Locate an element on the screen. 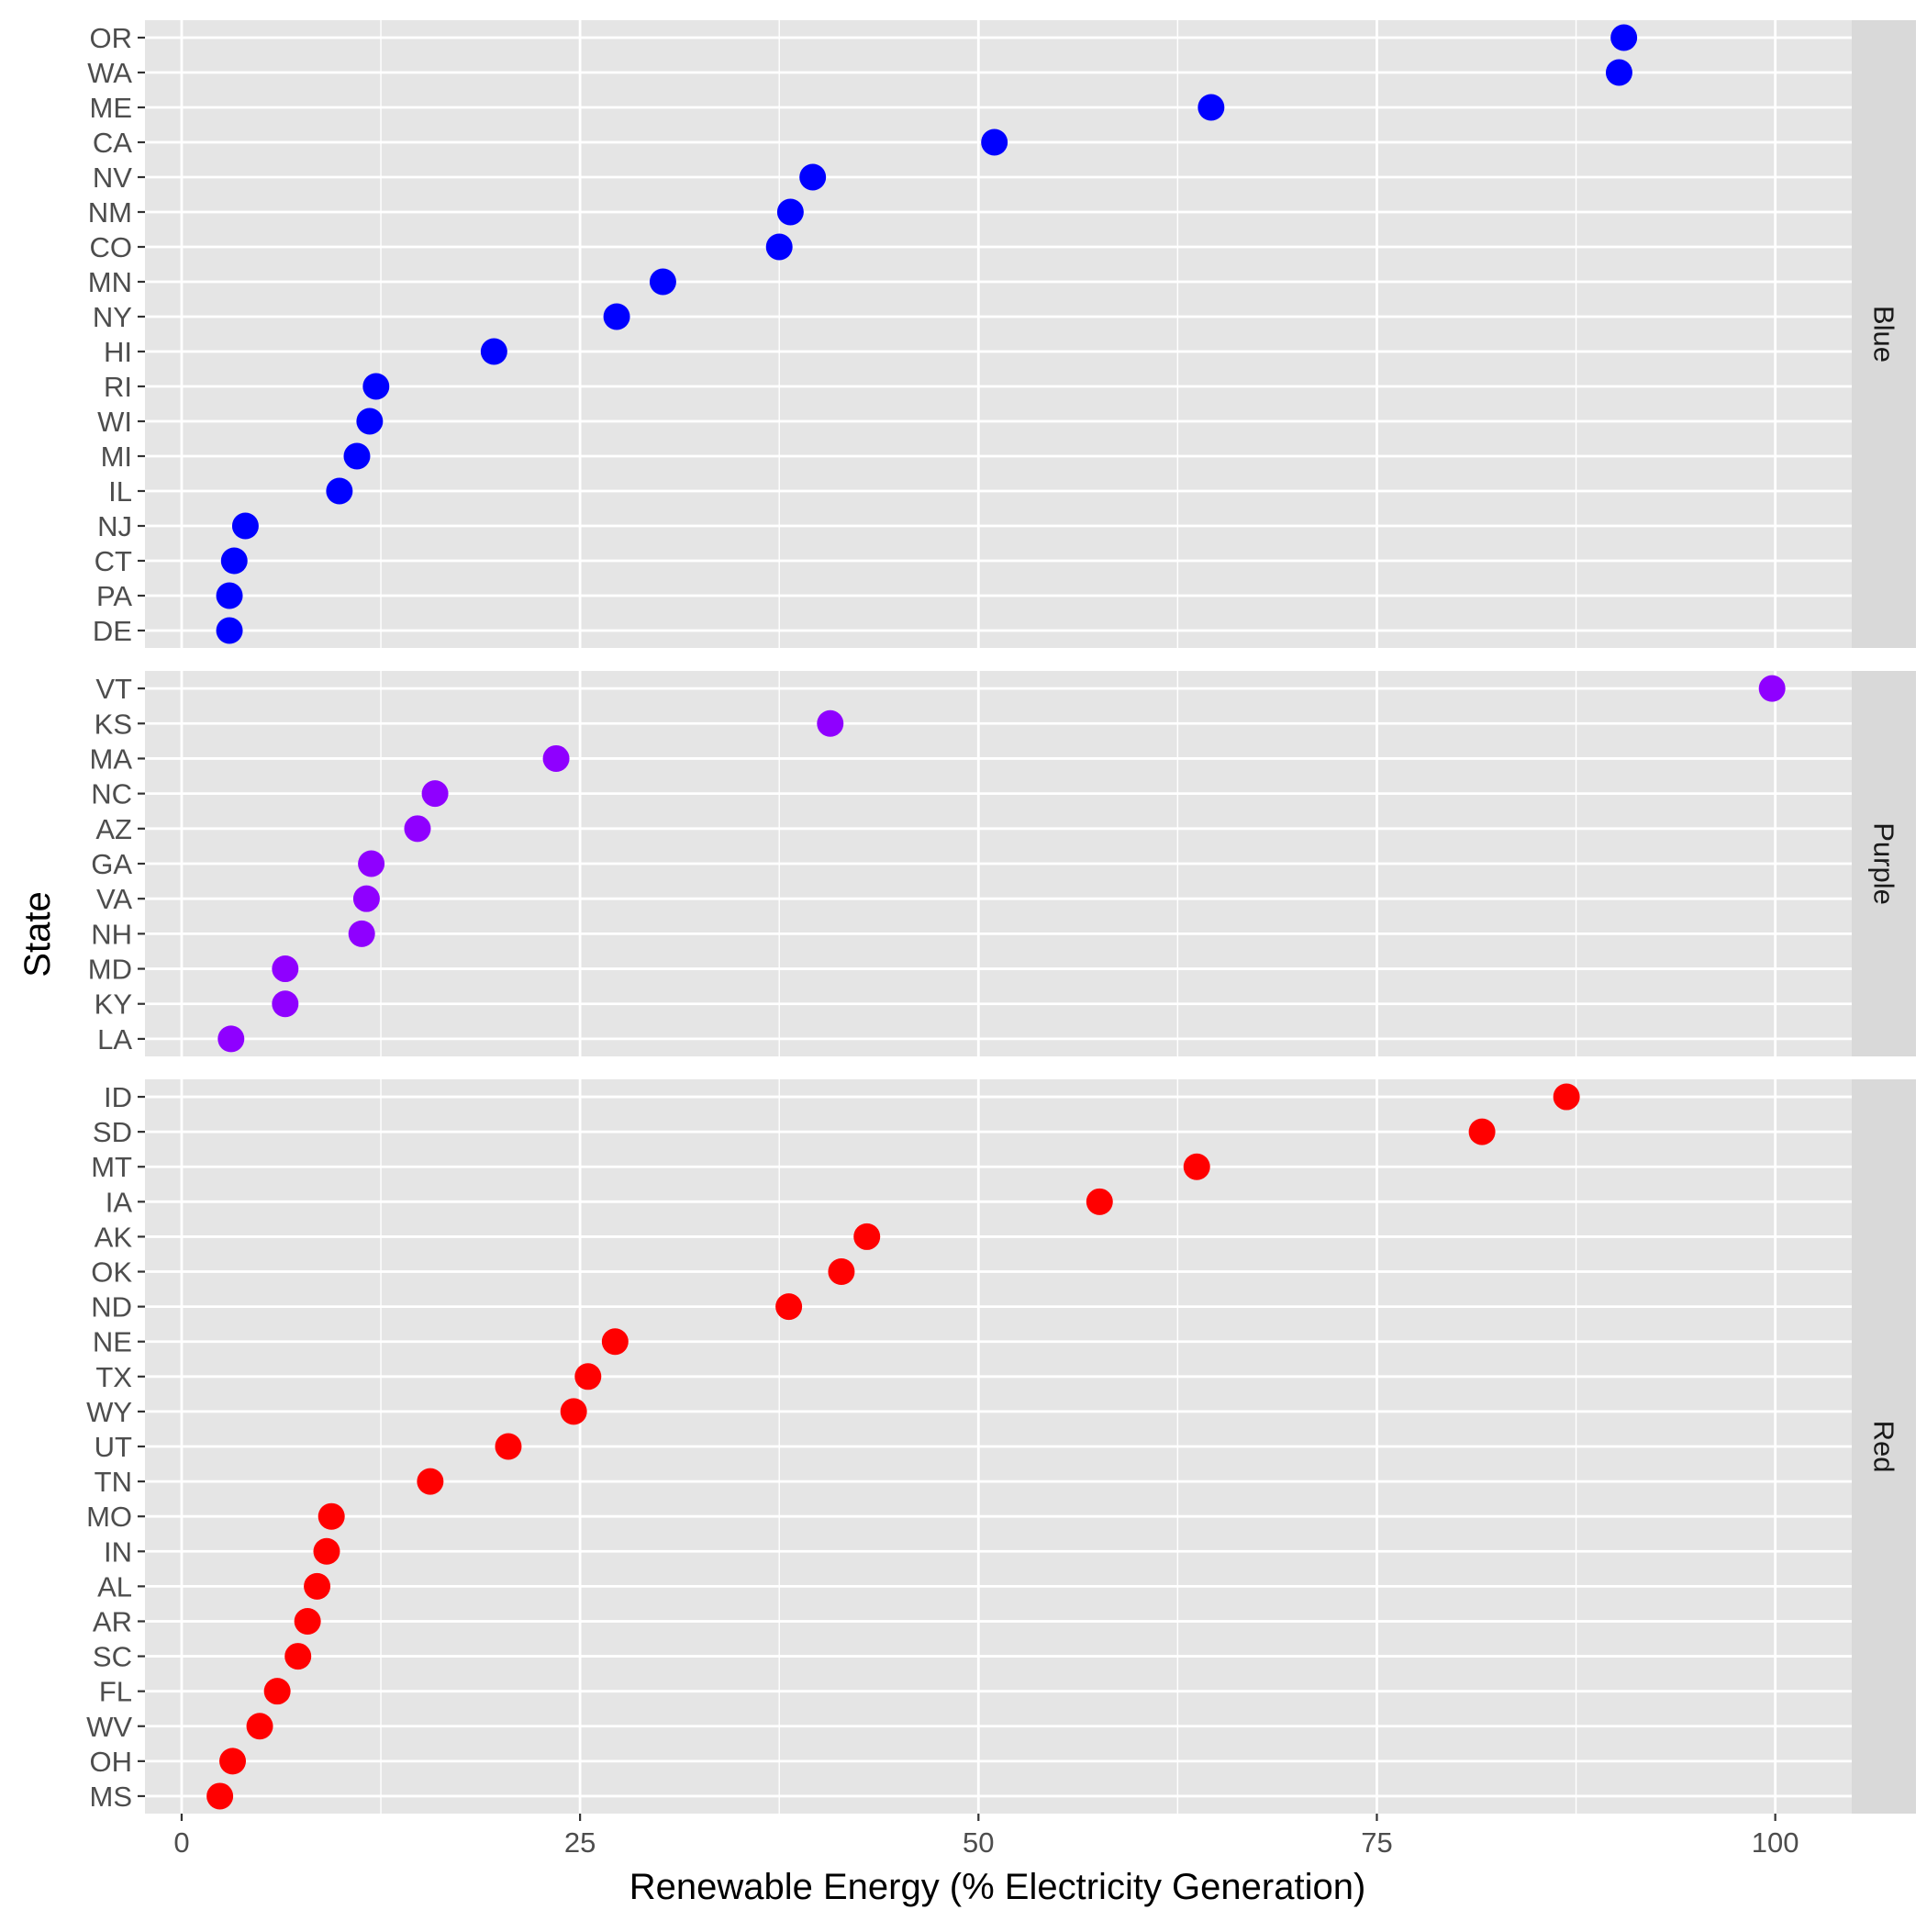 The height and width of the screenshot is (1932, 1927). y-tick-label-ne: NE is located at coordinates (112, 1342).